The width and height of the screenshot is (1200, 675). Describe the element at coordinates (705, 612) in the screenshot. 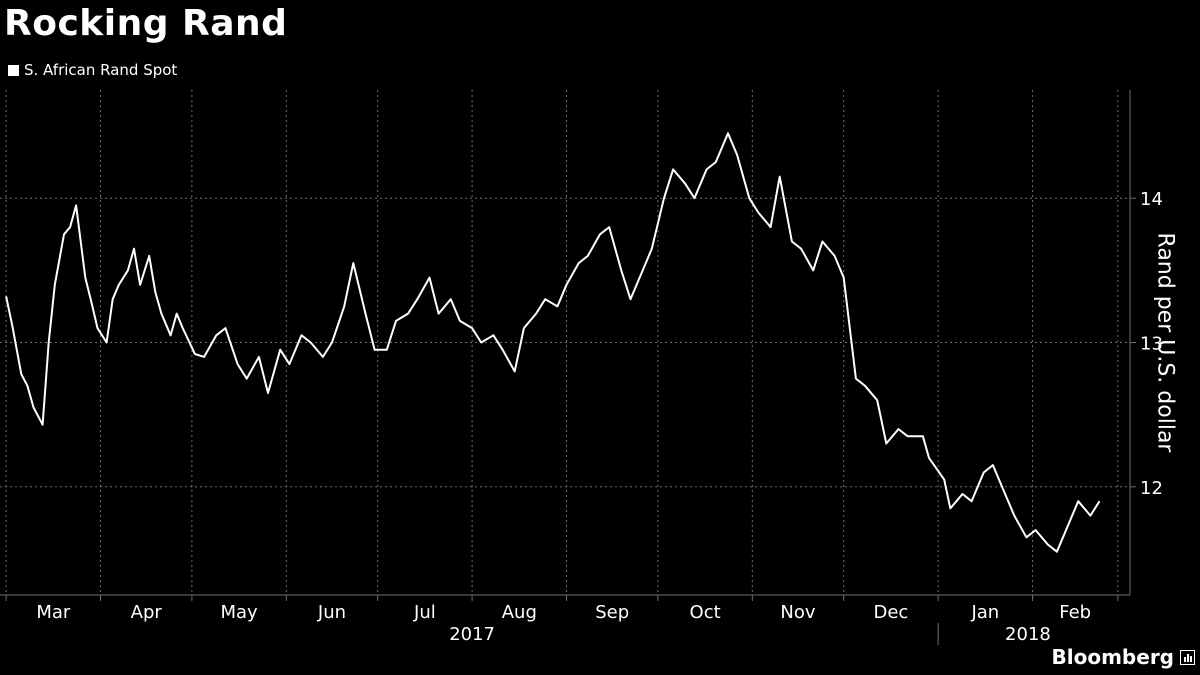

I see `x-tick-label: Oct` at that location.